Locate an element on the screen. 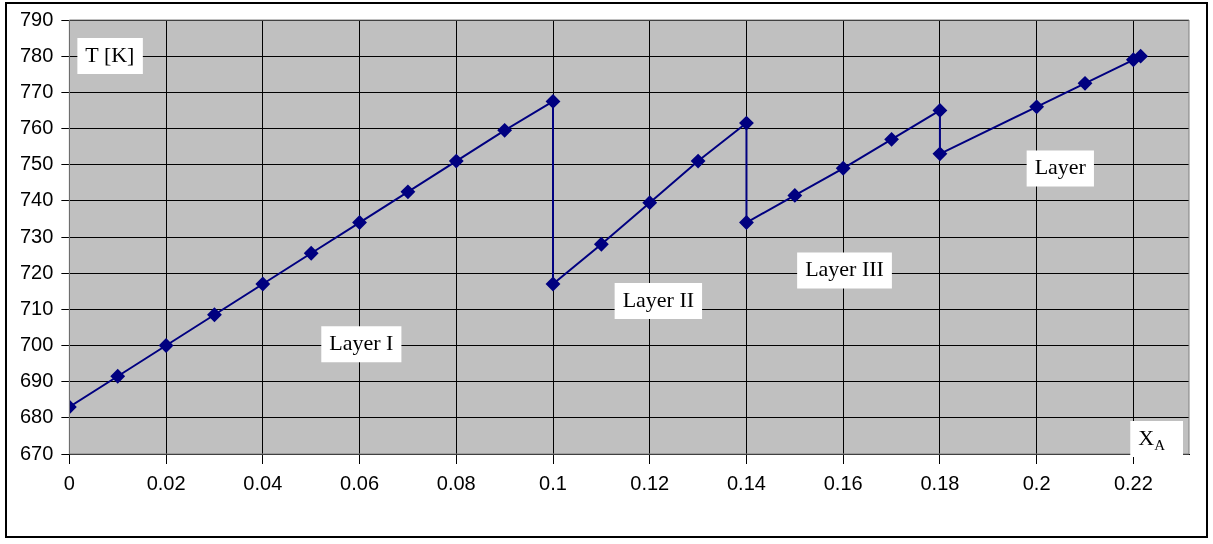 The image size is (1213, 544). y-tick-label: 770 is located at coordinates (36, 90).